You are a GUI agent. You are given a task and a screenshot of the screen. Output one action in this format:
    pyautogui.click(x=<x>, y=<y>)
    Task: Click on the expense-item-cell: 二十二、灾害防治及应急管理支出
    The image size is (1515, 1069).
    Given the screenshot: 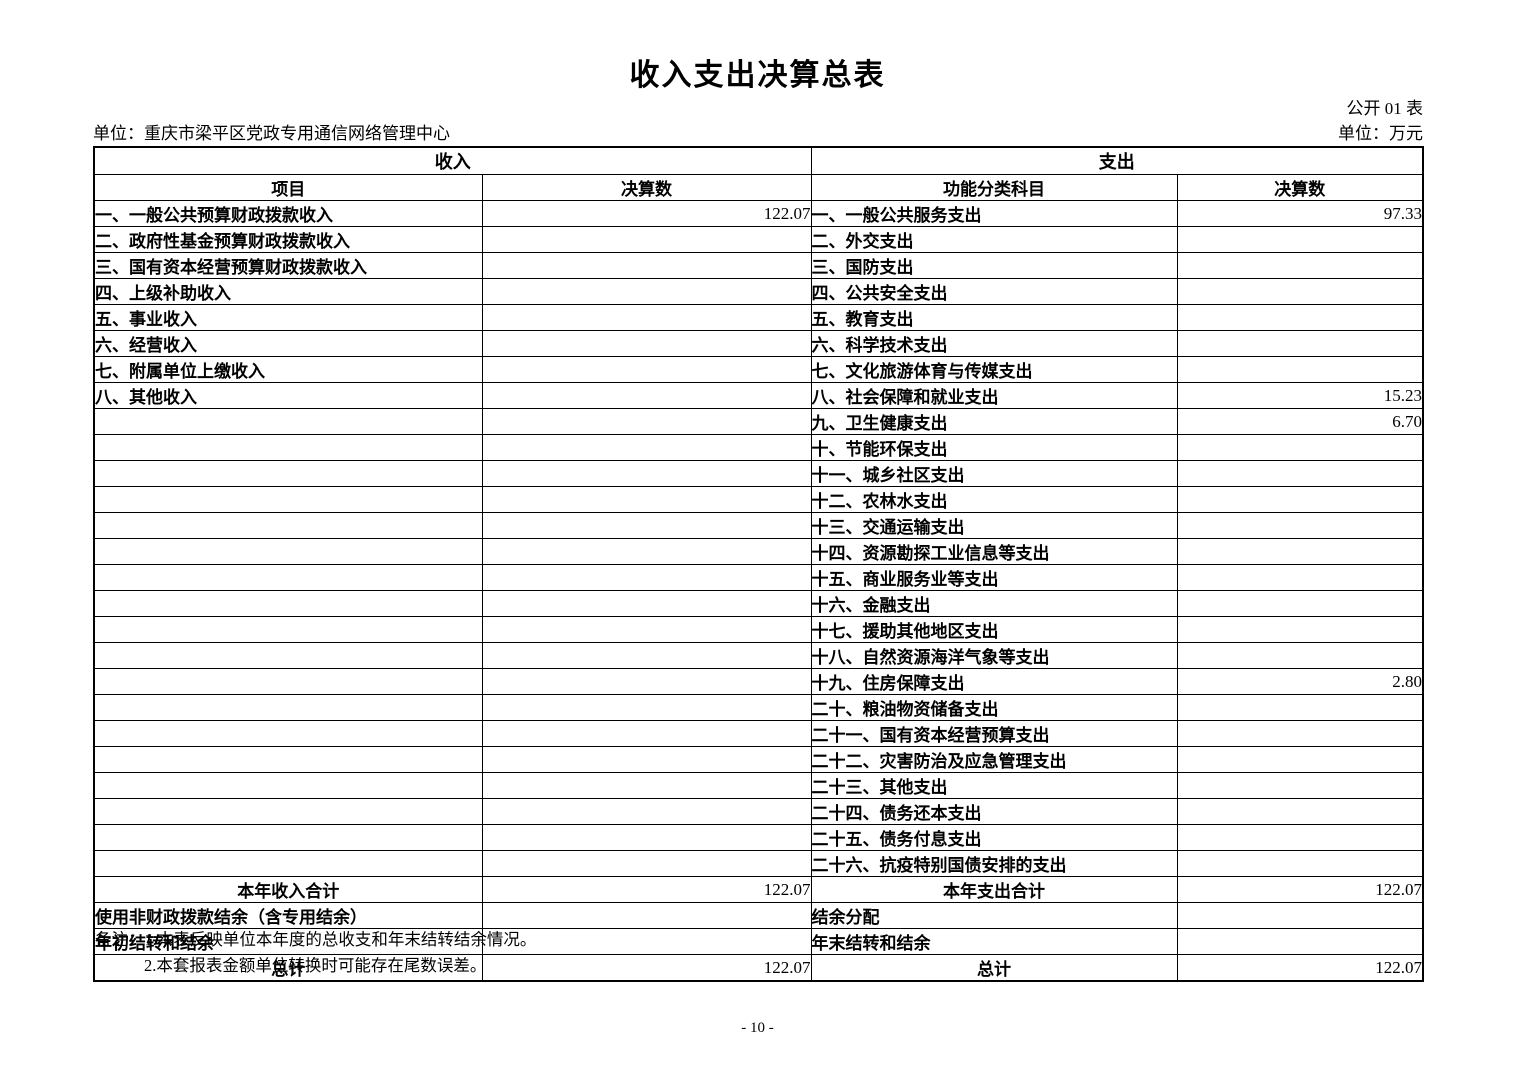 What is the action you would take?
    pyautogui.click(x=994, y=759)
    